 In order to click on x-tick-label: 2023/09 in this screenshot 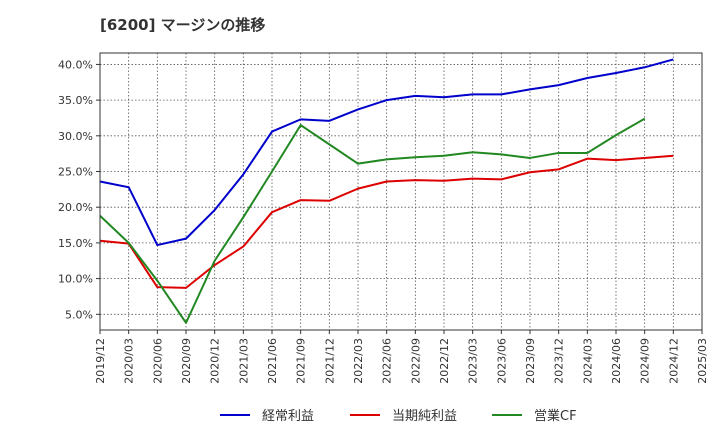, I will do `click(530, 361)`.